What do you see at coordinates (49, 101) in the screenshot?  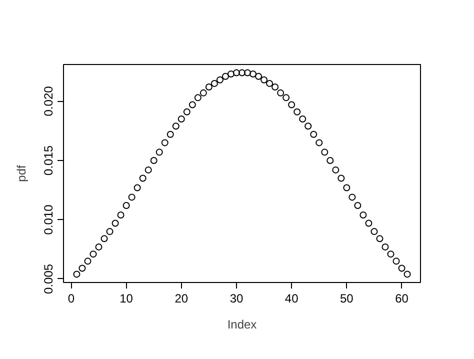 I see `y-tick-label: 0.020` at bounding box center [49, 101].